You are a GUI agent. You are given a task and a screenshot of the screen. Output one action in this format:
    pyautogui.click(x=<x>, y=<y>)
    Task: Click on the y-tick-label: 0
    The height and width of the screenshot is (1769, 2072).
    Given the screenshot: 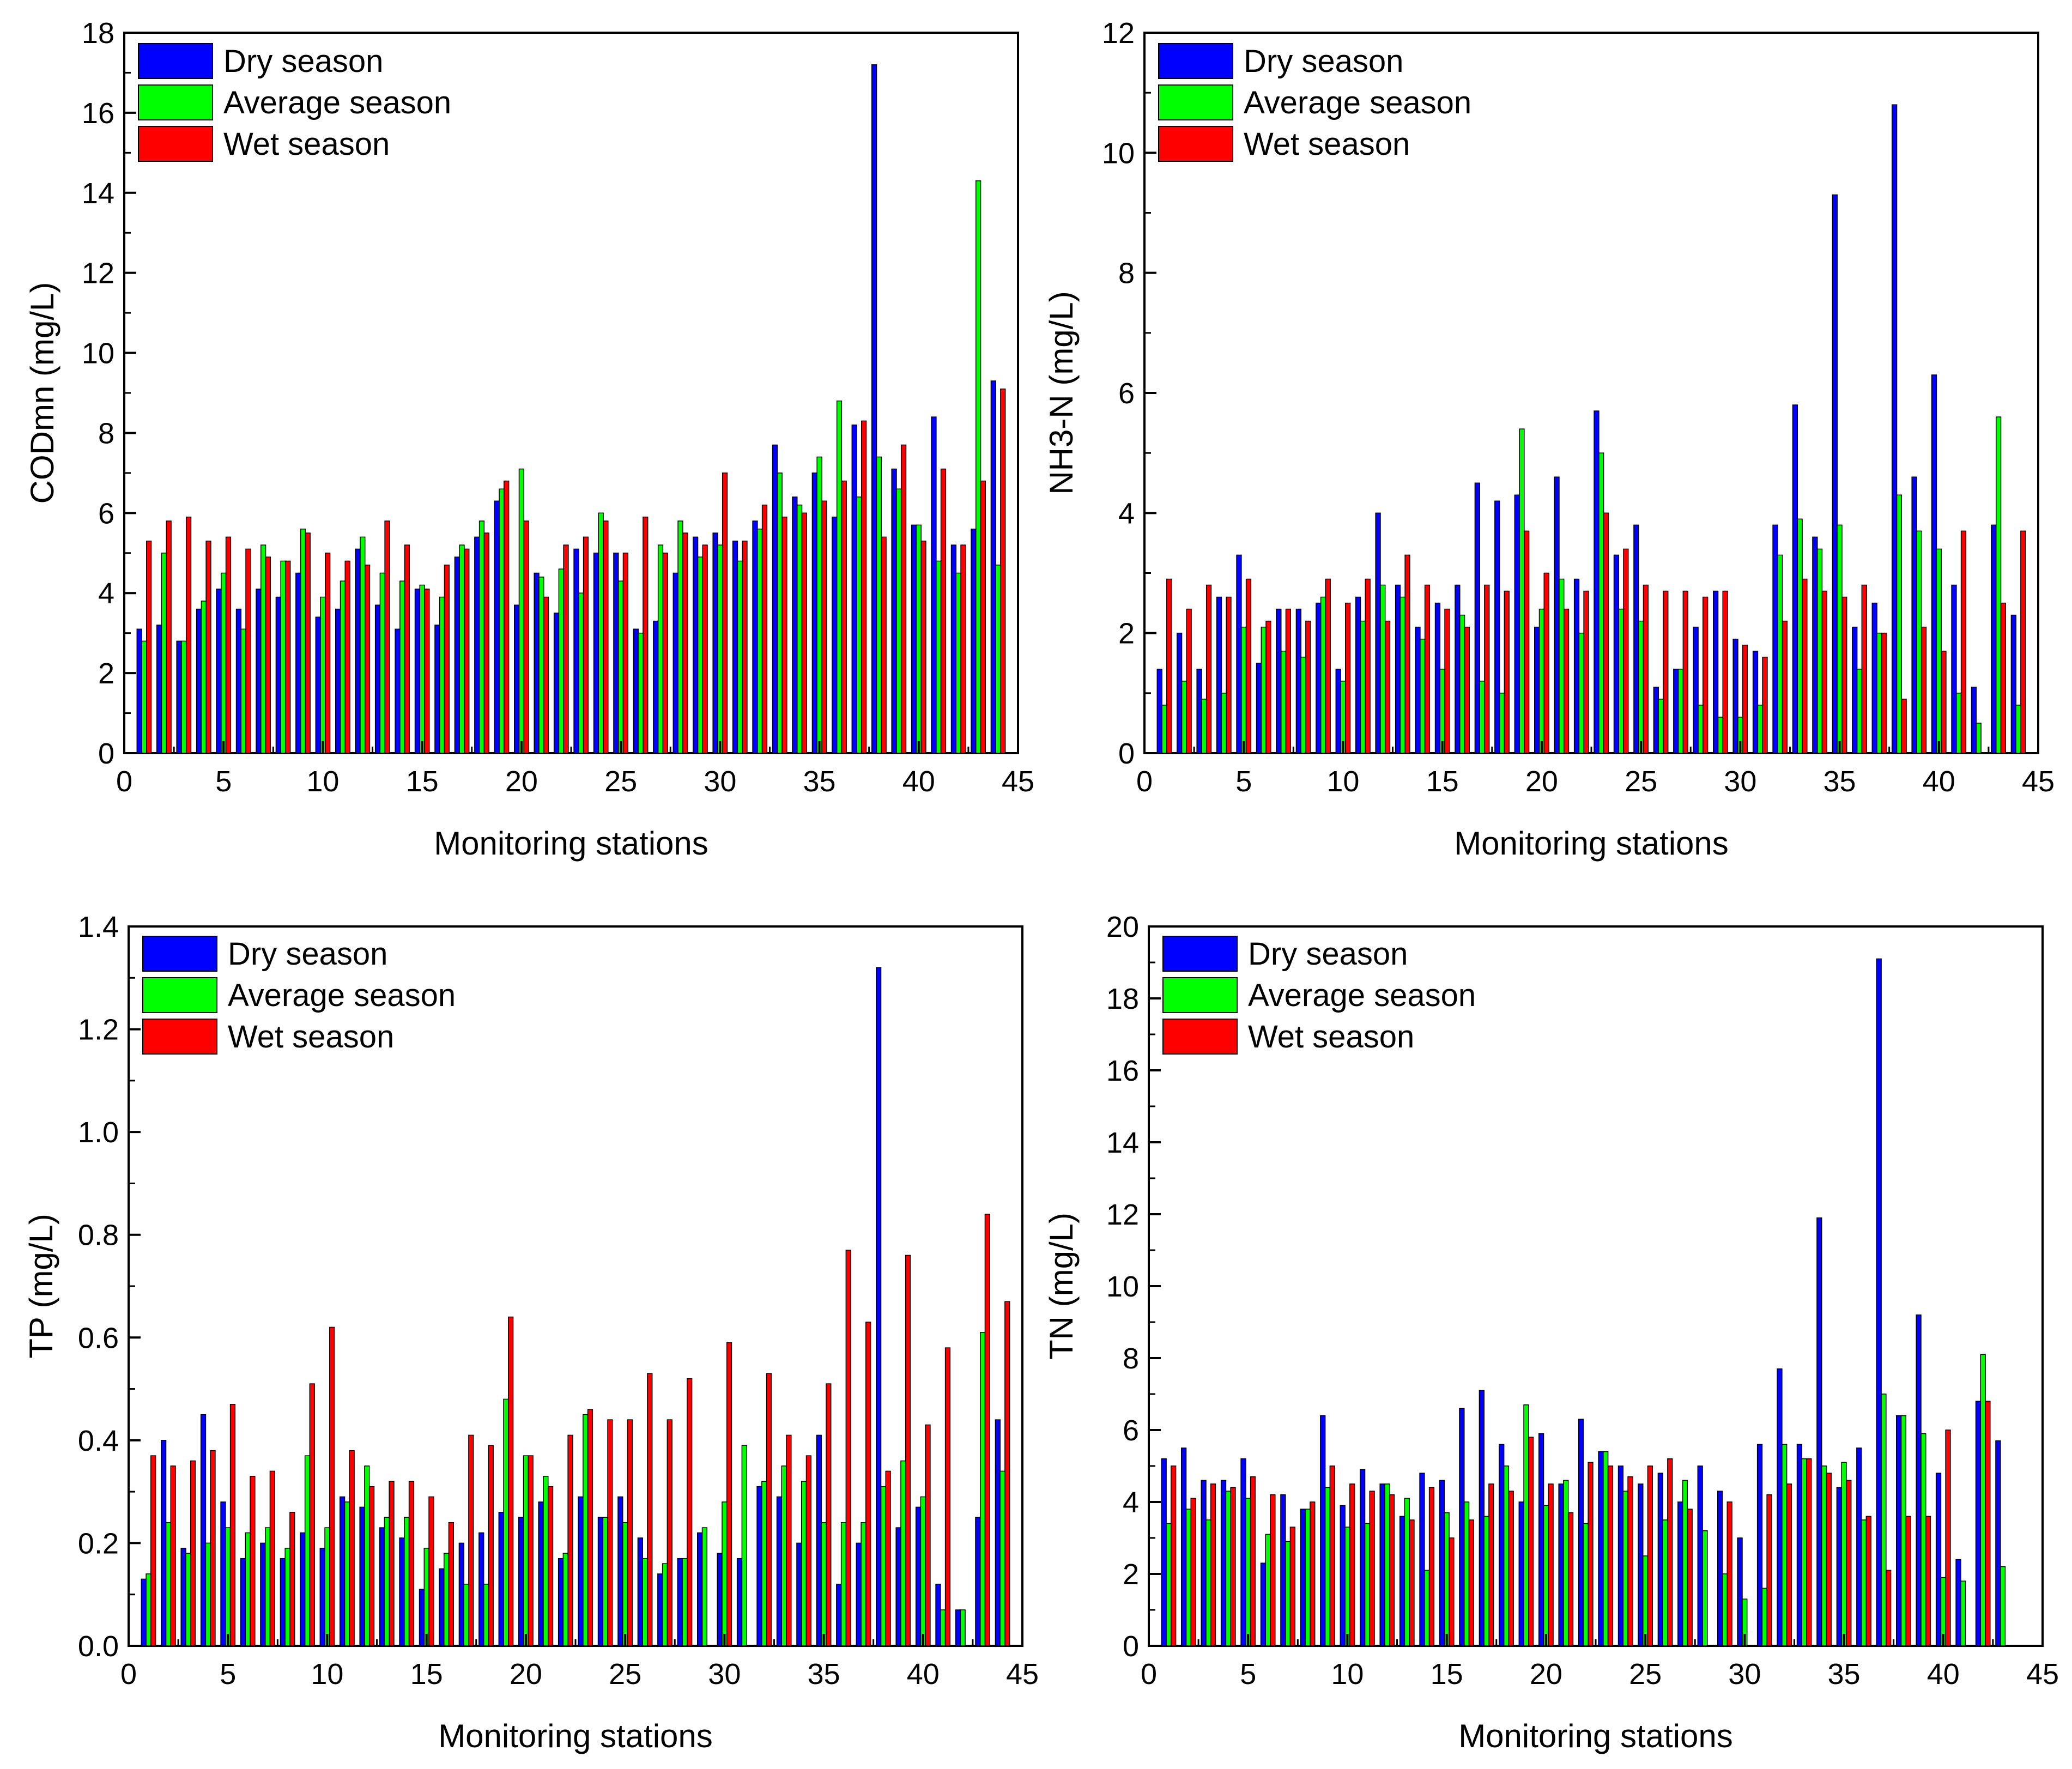 What is the action you would take?
    pyautogui.click(x=1131, y=1647)
    